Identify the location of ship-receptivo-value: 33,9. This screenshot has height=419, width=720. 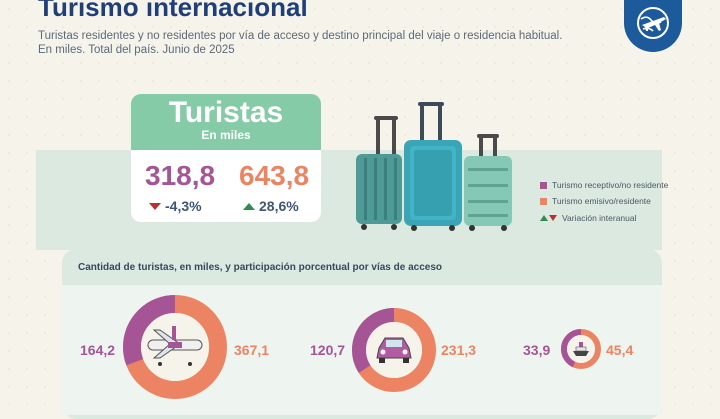
(537, 350).